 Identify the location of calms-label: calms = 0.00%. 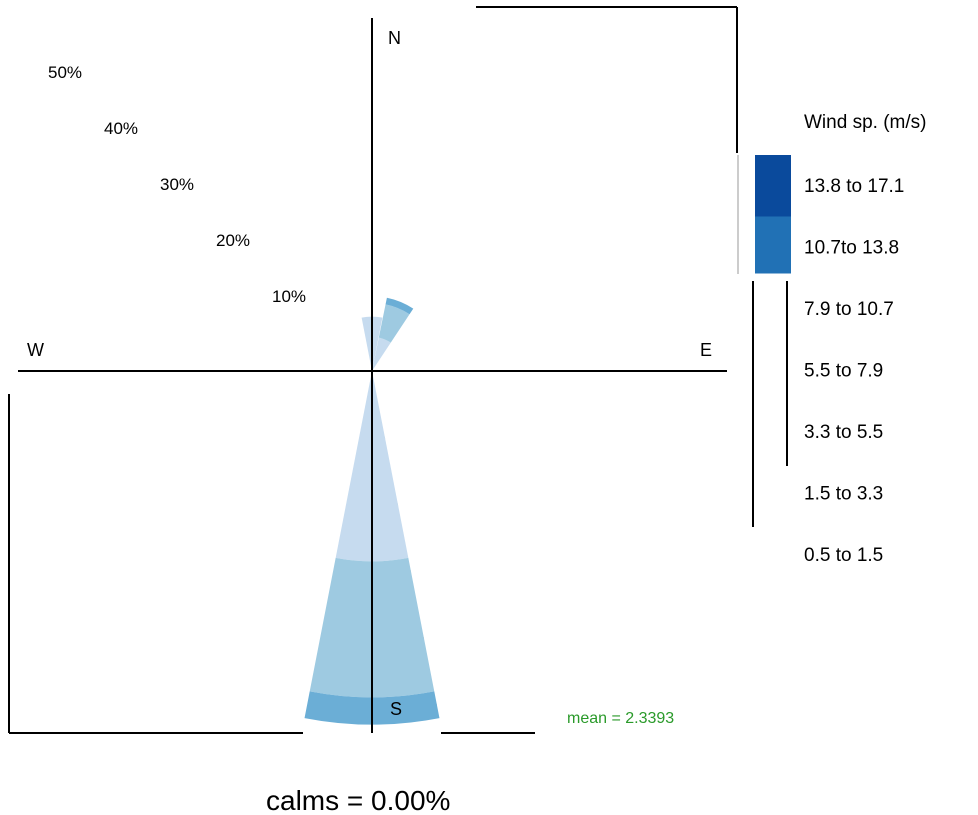
(358, 800).